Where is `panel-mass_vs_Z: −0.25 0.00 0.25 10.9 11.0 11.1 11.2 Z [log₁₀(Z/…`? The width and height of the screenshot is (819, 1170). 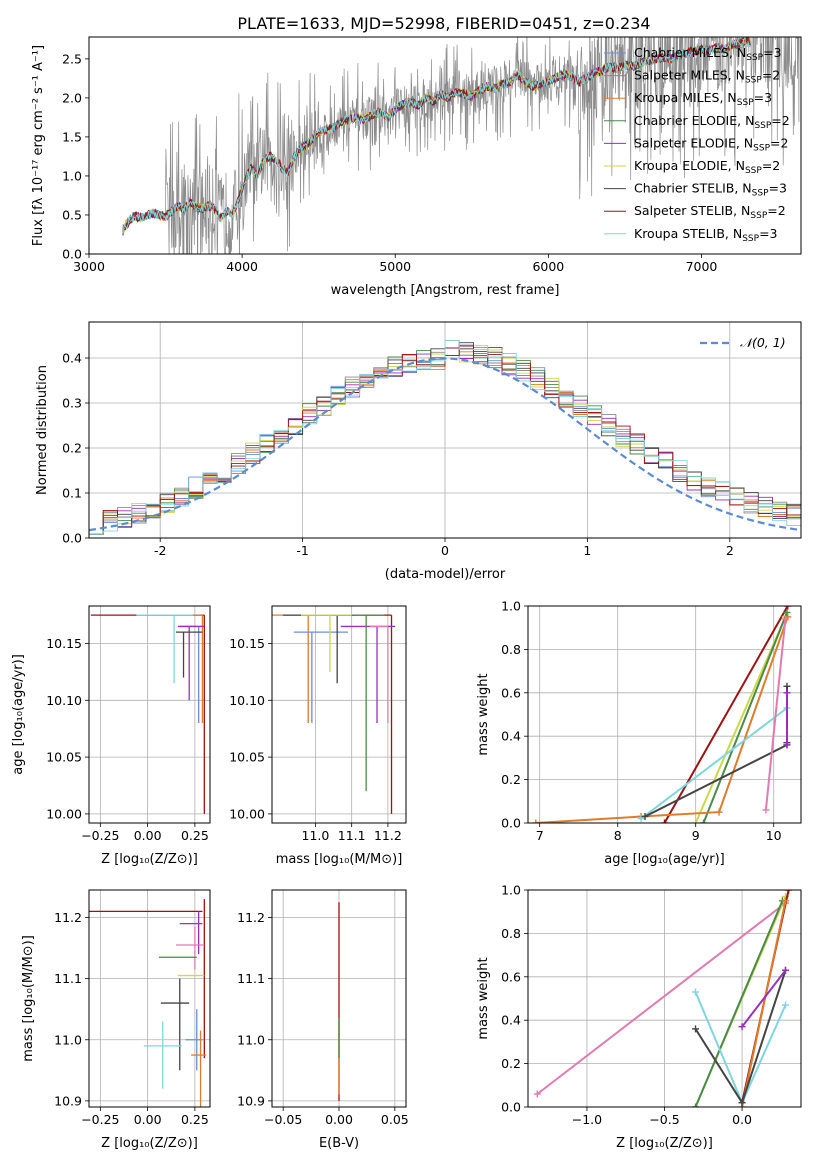
panel-mass_vs_Z: −0.25 0.00 0.25 10.9 11.0 11.1 11.2 Z [log₁₀(Z/… is located at coordinates (116, 1020).